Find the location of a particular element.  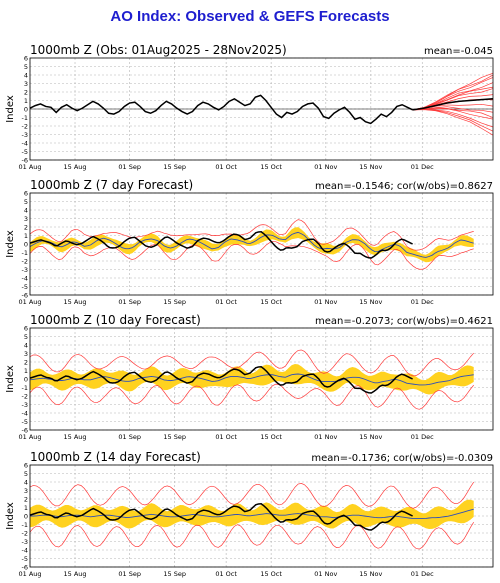

panel-title: 1000mb Z (7 day Forecast) is located at coordinates (111, 185).